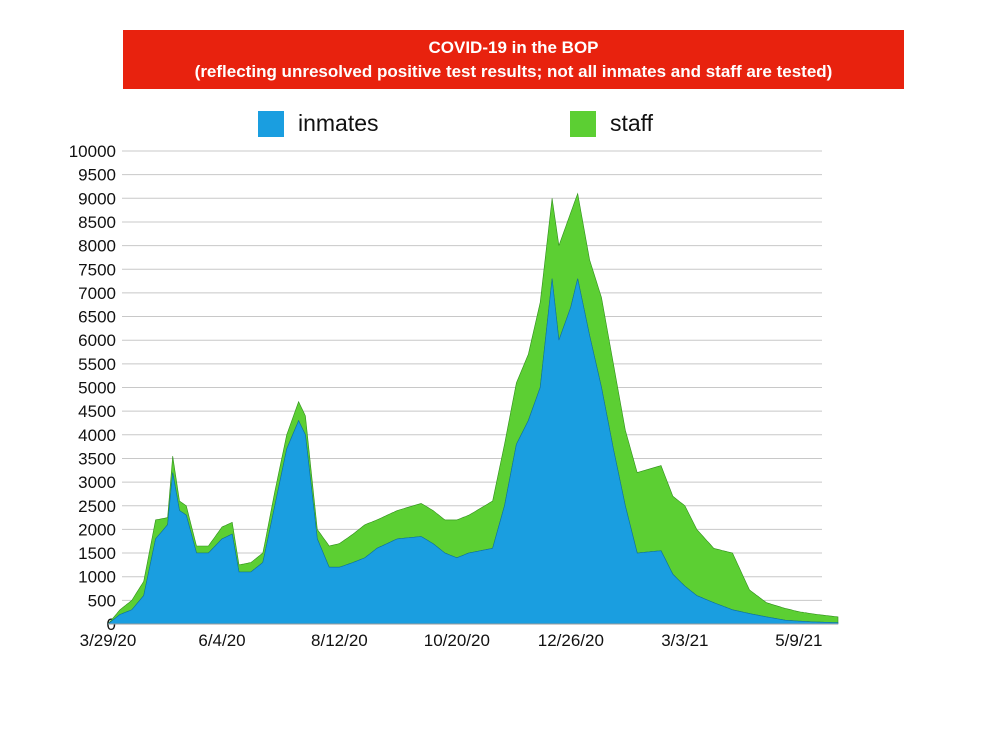 This screenshot has height=750, width=1000. Describe the element at coordinates (97, 482) in the screenshot. I see `y-tick-label-3000: 3000` at that location.